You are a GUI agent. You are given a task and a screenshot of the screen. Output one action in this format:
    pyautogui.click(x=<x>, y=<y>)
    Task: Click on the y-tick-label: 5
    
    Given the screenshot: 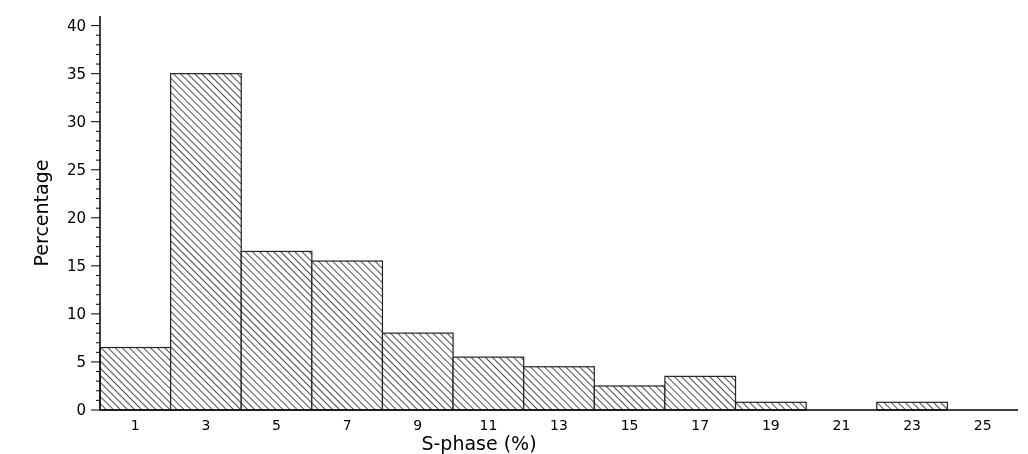 What is the action you would take?
    pyautogui.click(x=81, y=362)
    